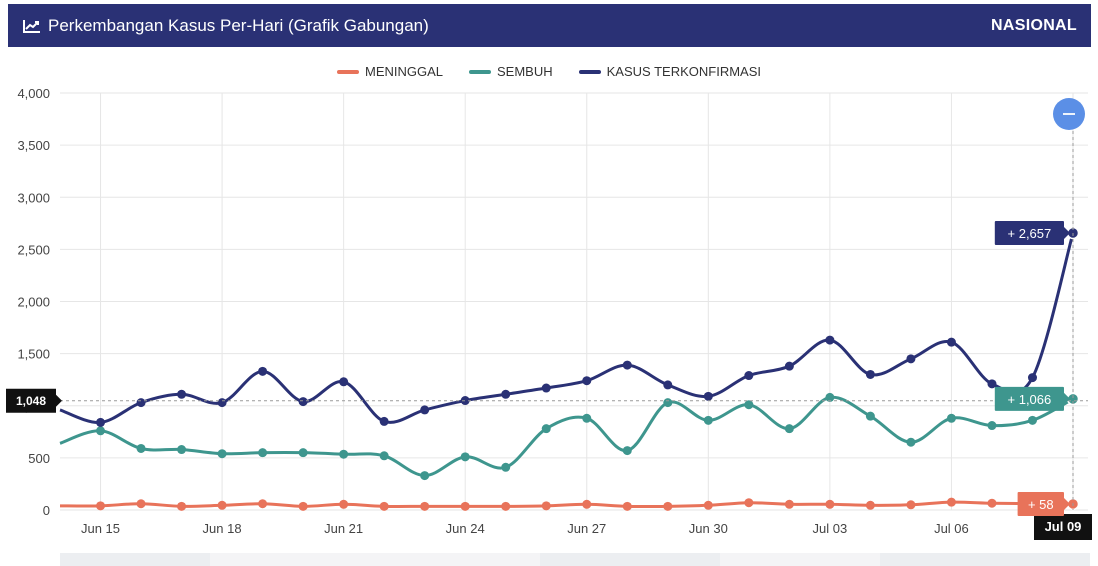 The image size is (1098, 566). I want to click on series-sembuh, so click(569, 436).